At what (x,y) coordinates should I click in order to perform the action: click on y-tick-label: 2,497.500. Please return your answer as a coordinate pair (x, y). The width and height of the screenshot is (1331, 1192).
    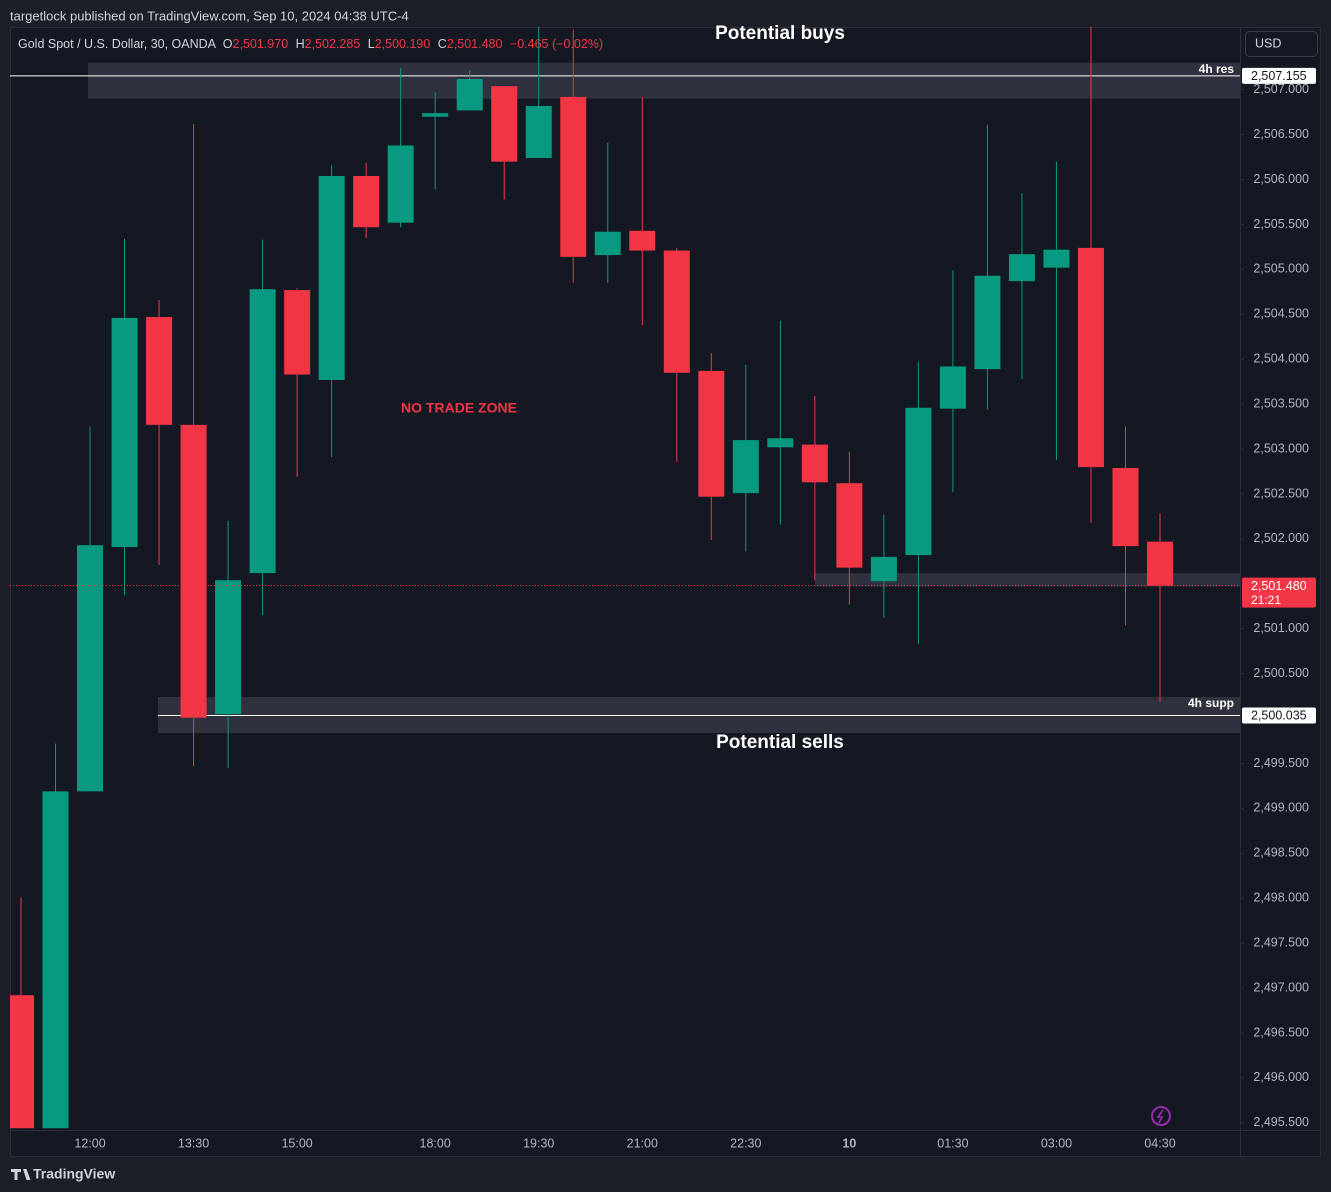
    Looking at the image, I should click on (1281, 942).